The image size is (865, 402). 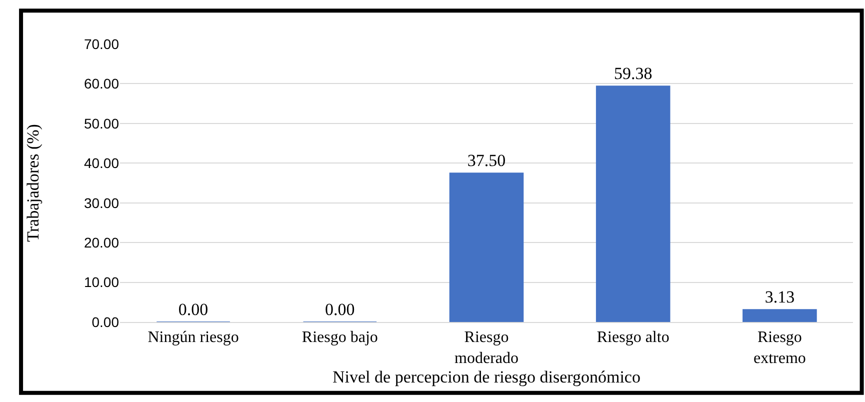 I want to click on x-tick-label: Riesgo bajo, so click(x=340, y=337).